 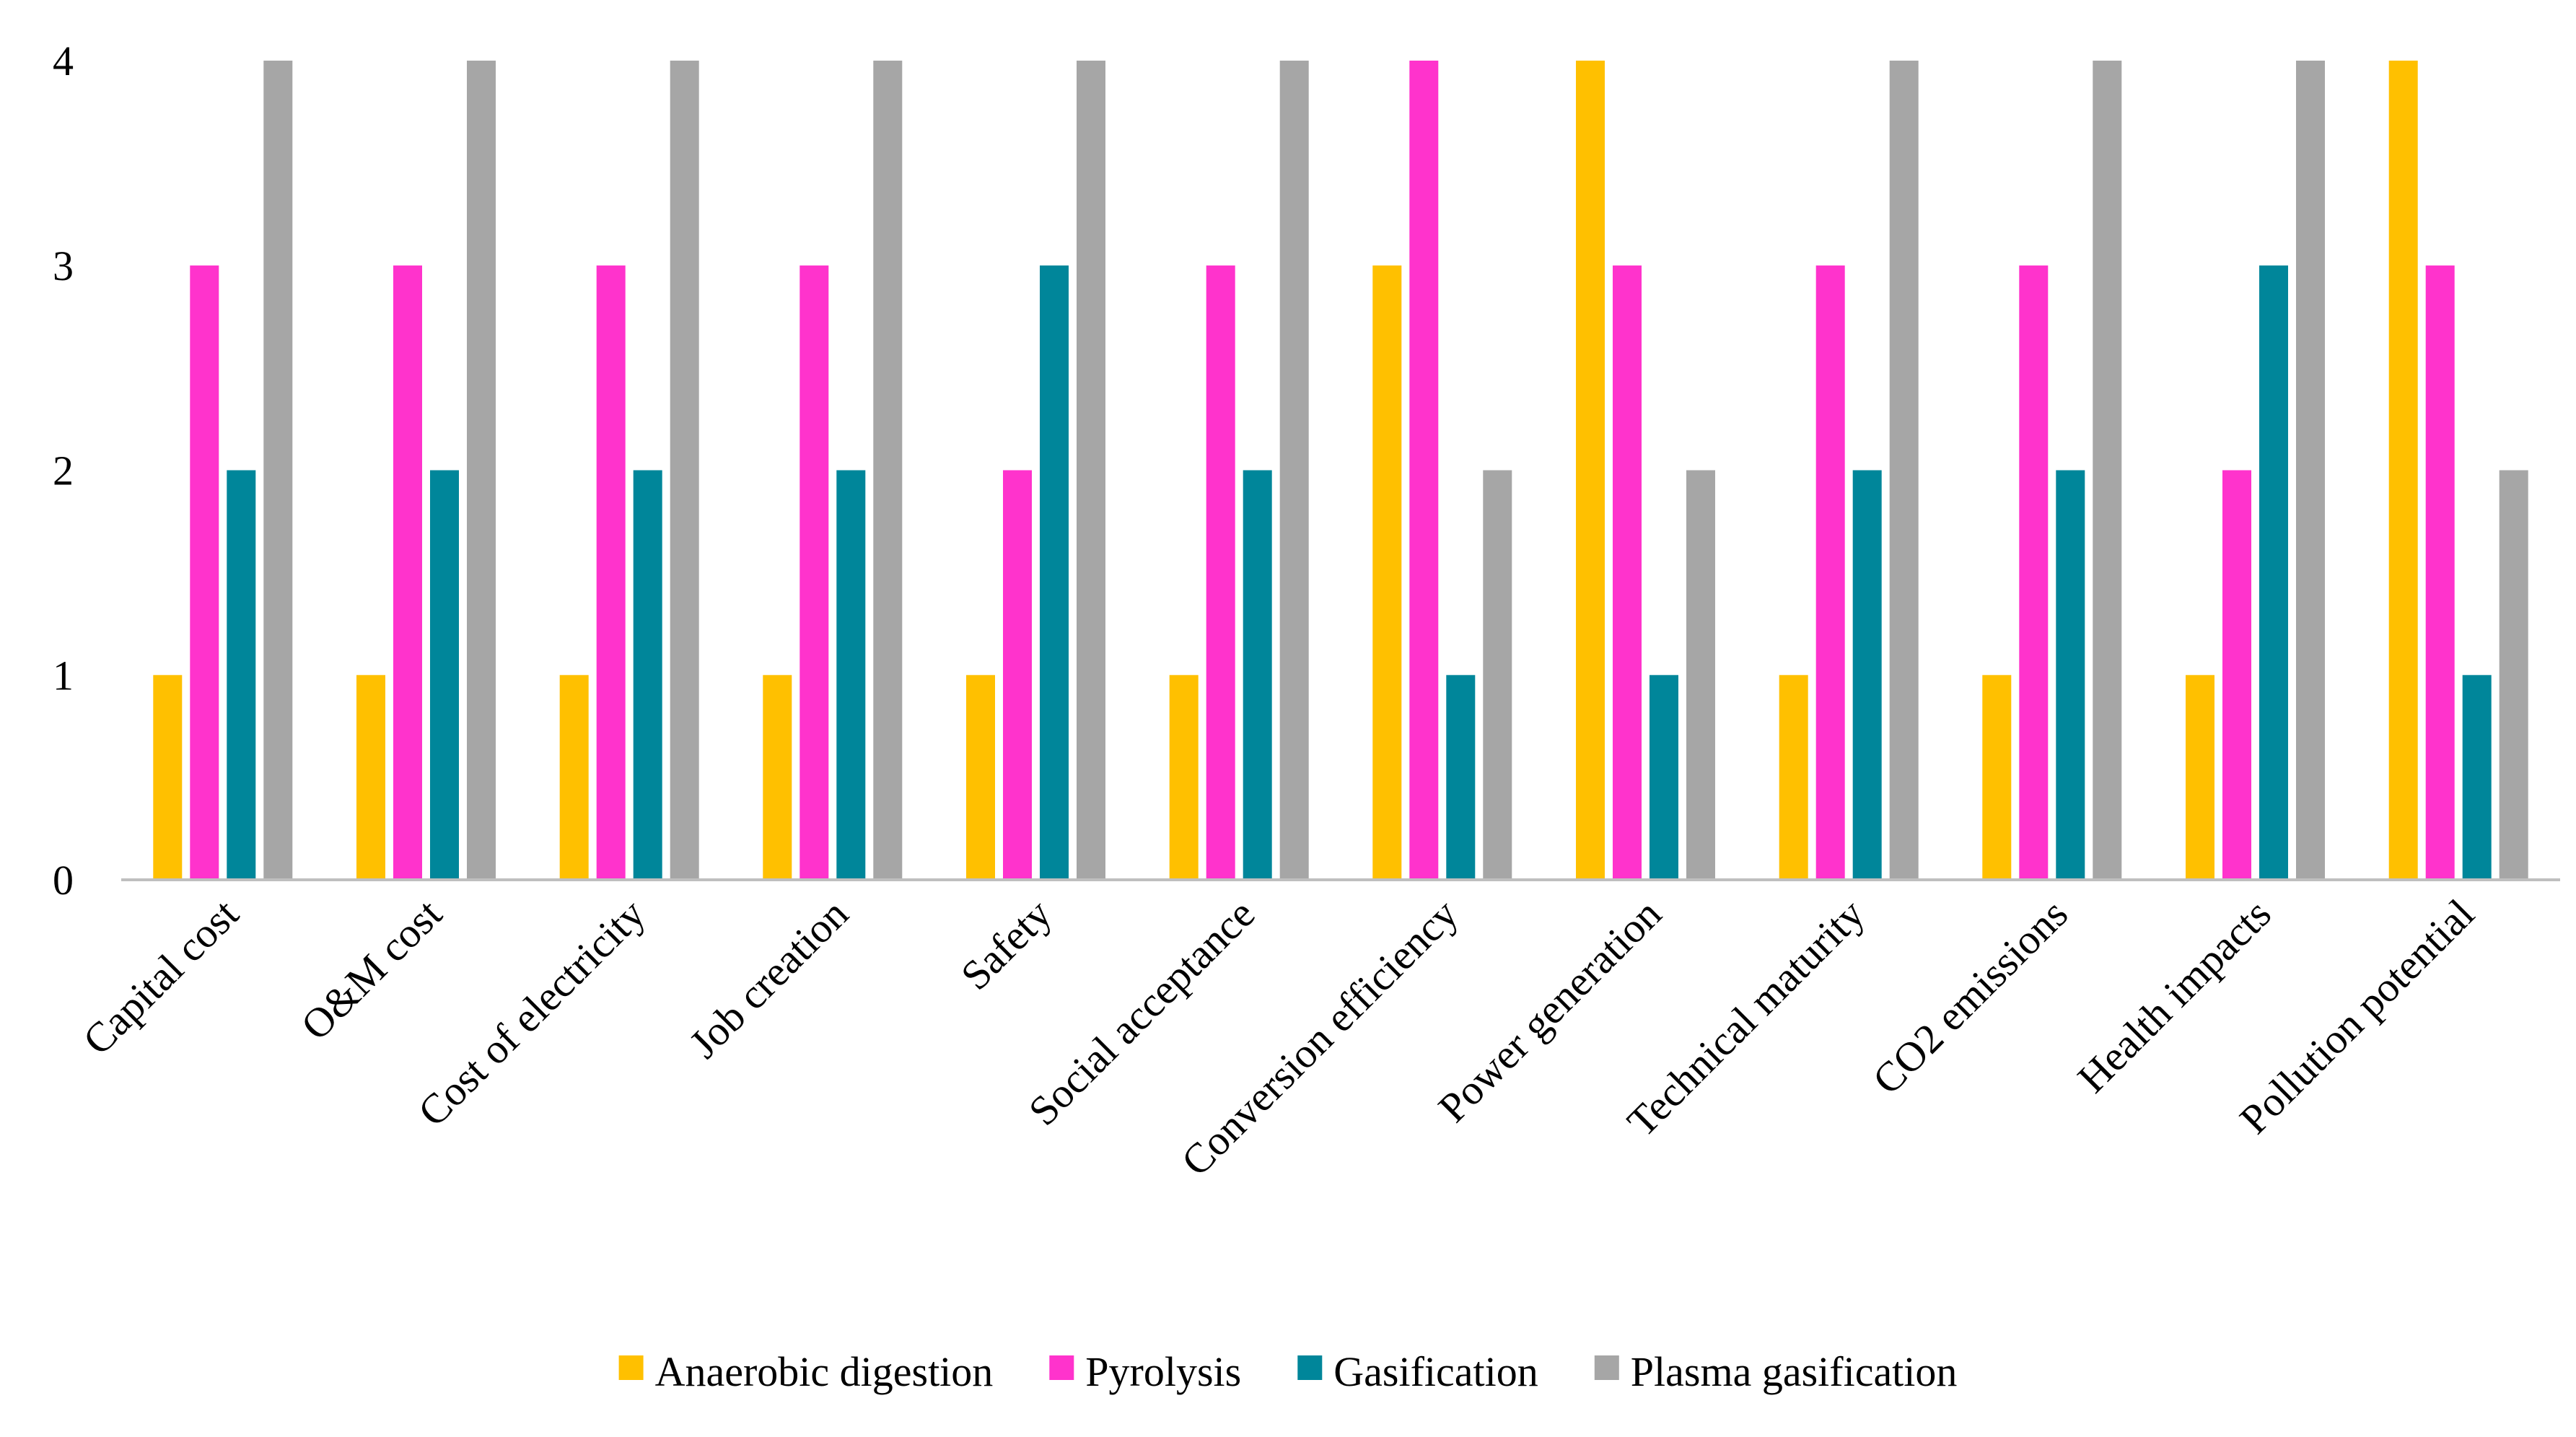 I want to click on legend-label-3: Gasification, so click(x=1435, y=1371).